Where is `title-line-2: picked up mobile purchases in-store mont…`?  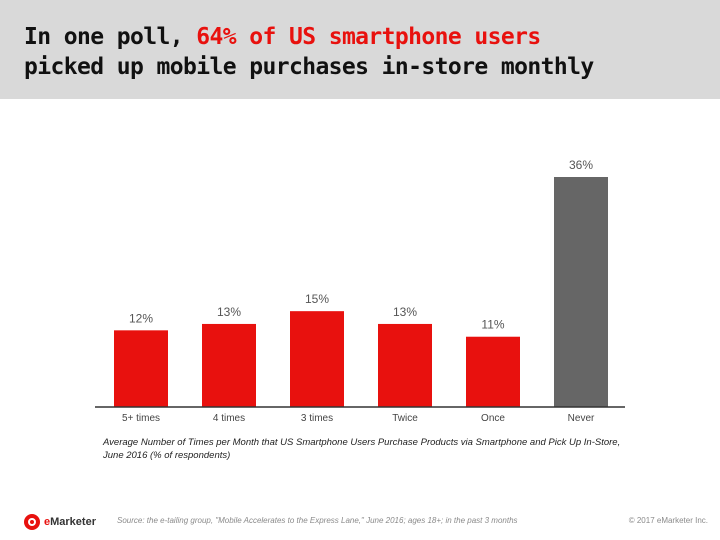
title-line-2: picked up mobile purchases in-store mont… is located at coordinates (309, 67).